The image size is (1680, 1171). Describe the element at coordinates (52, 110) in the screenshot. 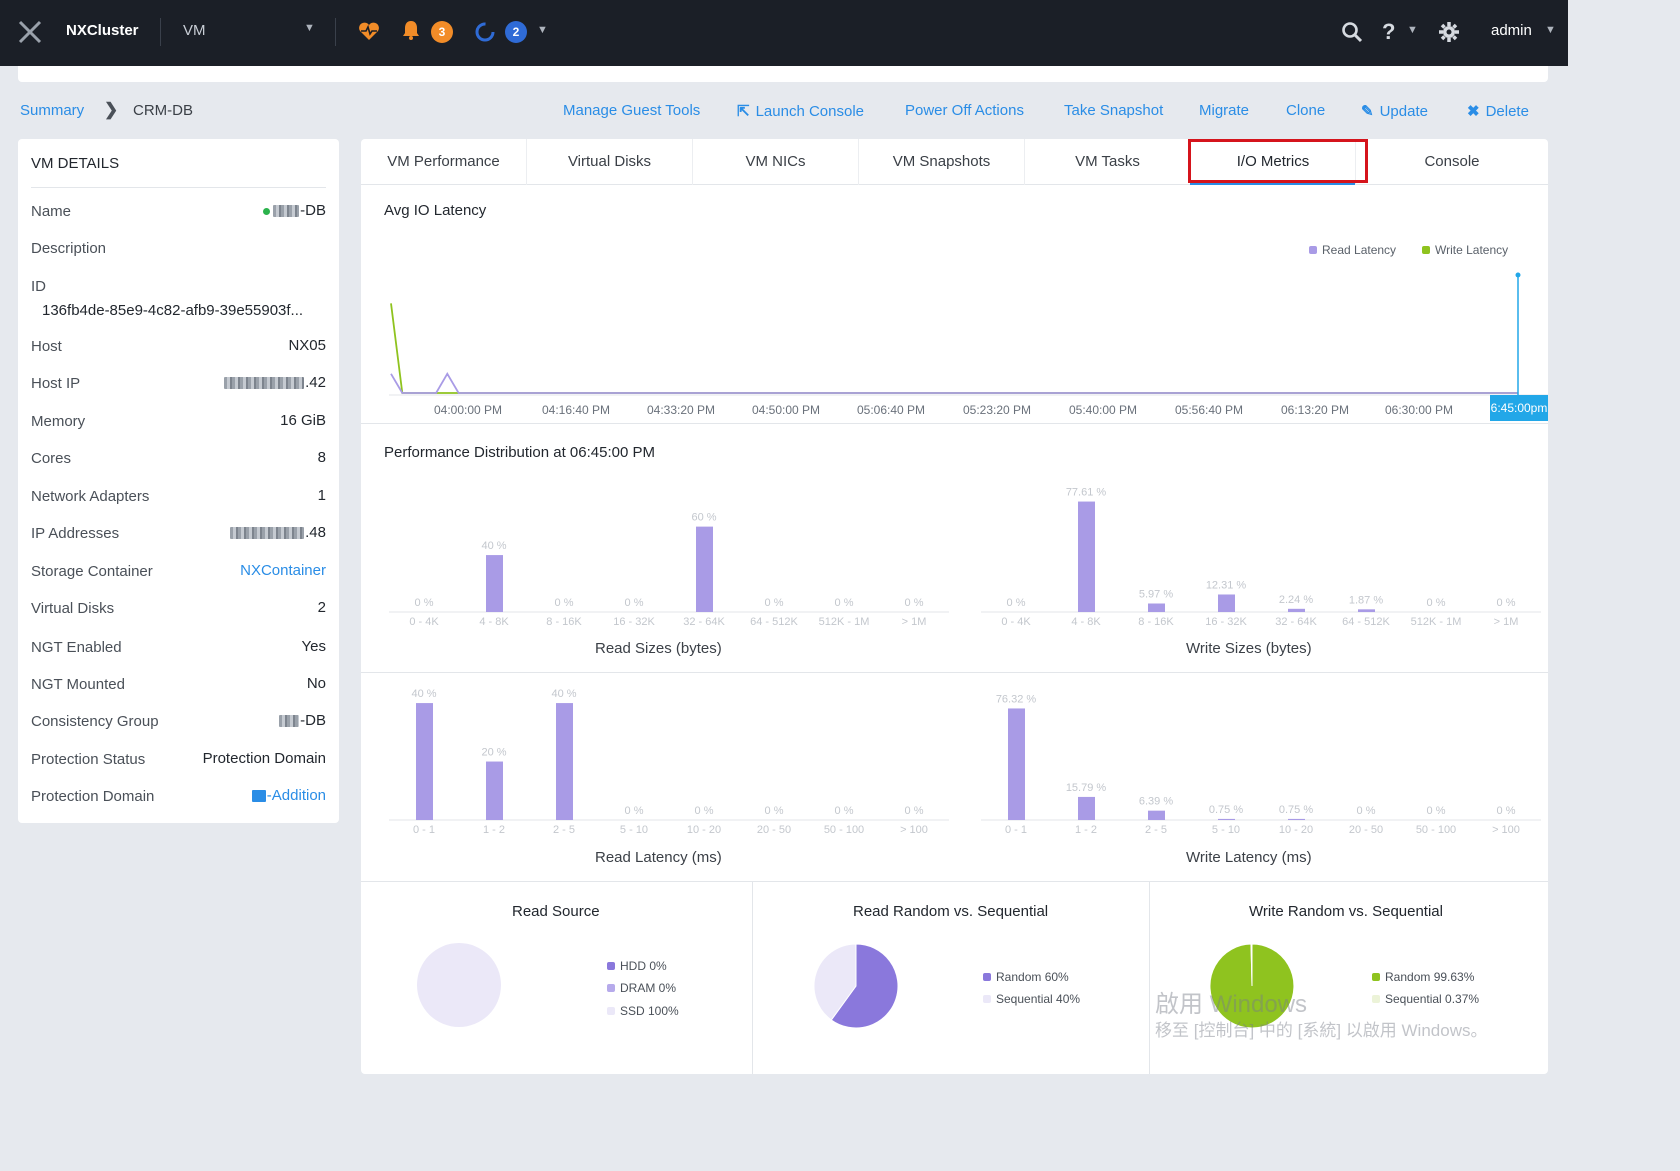

I see `breadcrumb-summary-link: Summary` at that location.